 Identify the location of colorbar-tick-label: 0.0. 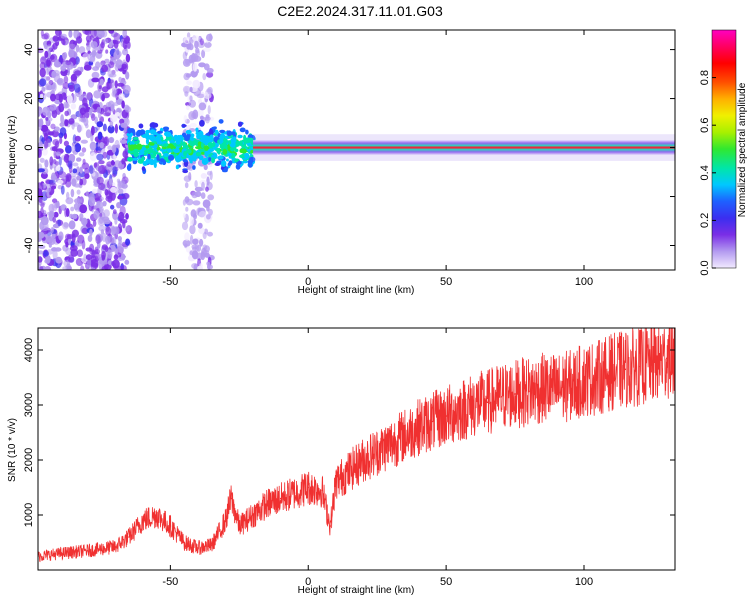
(705, 267).